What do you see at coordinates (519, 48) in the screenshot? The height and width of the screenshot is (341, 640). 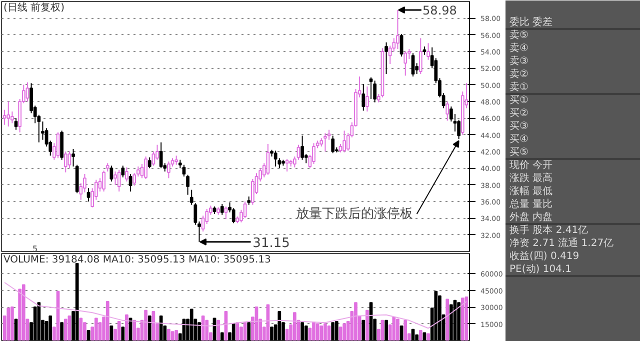 I see `text: 卖④` at bounding box center [519, 48].